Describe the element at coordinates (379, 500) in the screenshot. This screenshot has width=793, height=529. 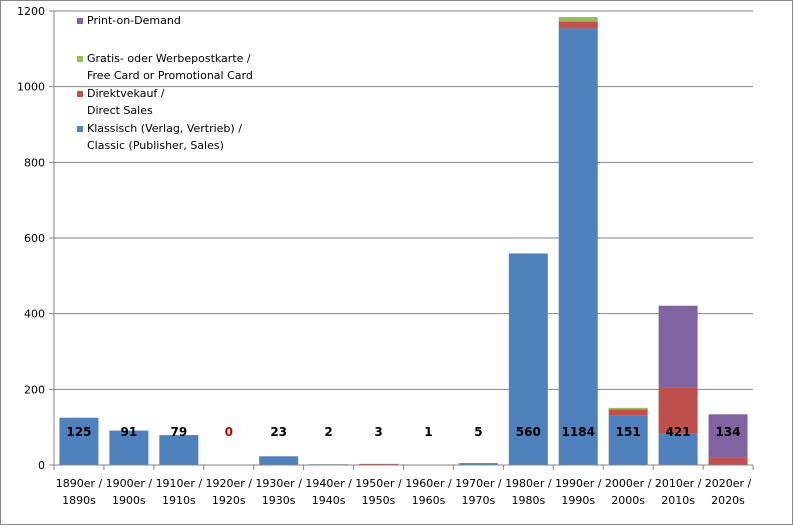
I see `x-tick-label: 1950s` at that location.